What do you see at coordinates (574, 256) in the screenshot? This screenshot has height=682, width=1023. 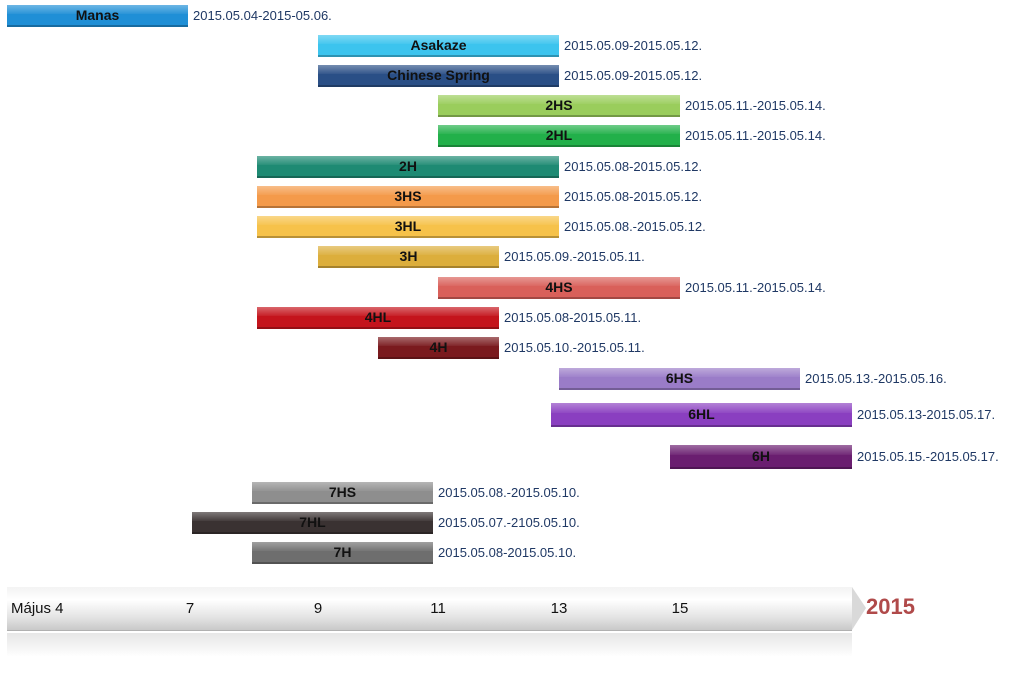 I see `task-date-range: 2015.05.09.-2015.05.11.` at bounding box center [574, 256].